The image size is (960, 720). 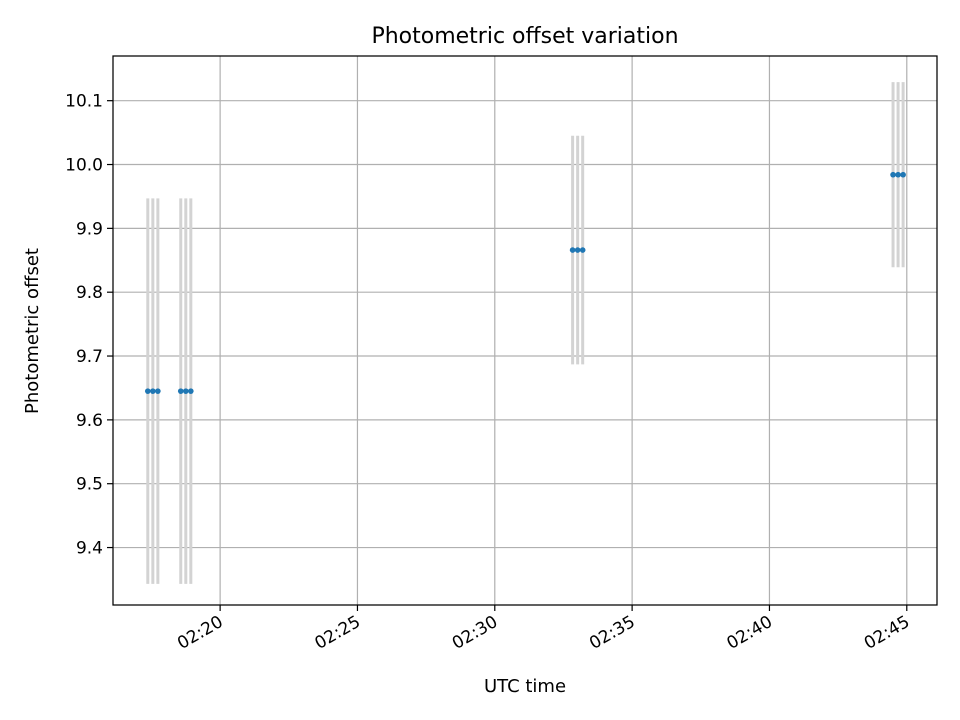 I want to click on y-tick-label: 9.5, so click(x=89, y=485).